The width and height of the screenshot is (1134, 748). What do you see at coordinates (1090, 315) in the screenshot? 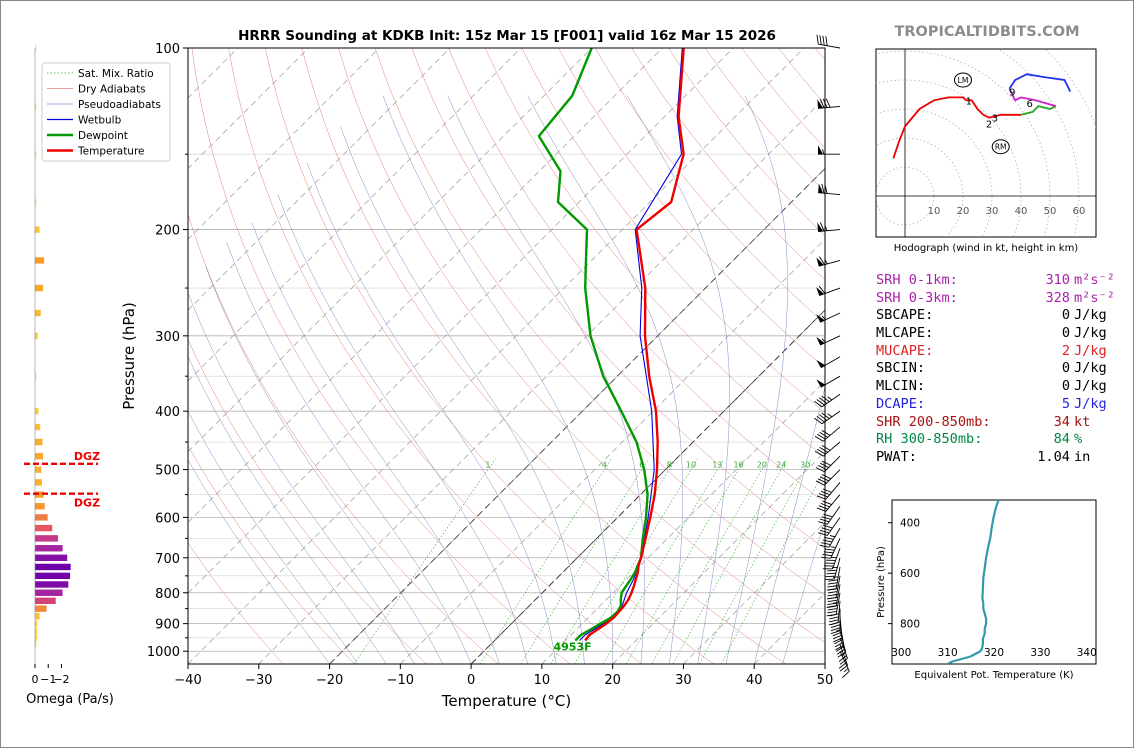
I see `index-unit: J/kg` at bounding box center [1090, 315].